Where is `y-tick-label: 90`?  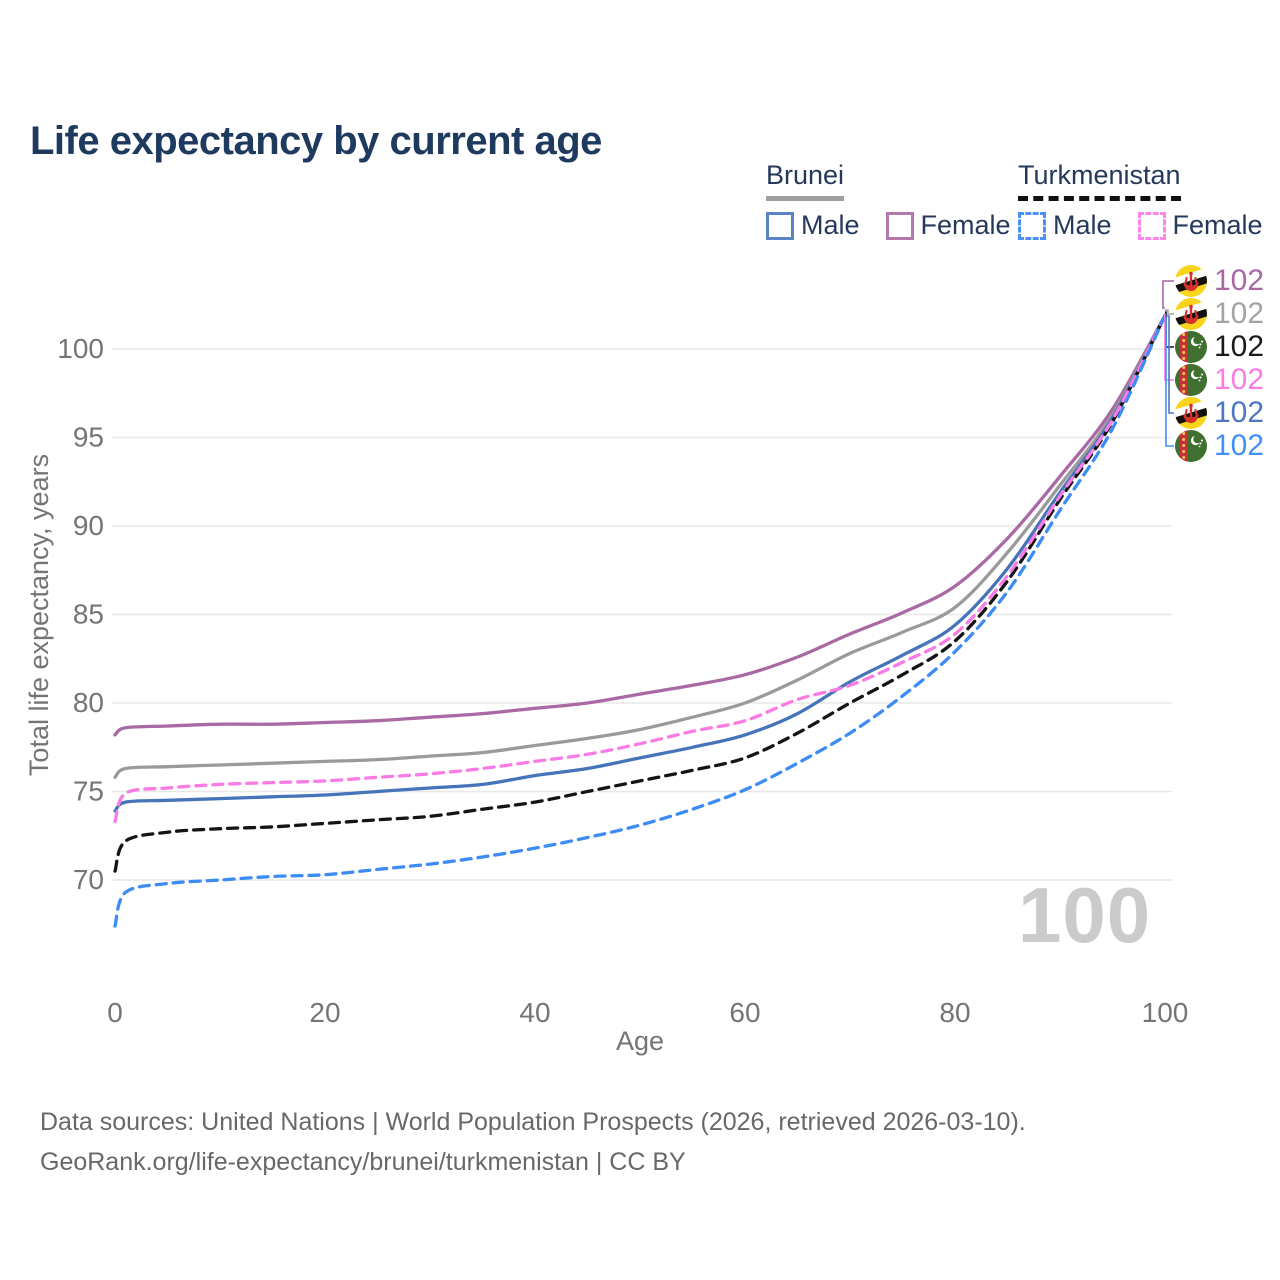
y-tick-label: 90 is located at coordinates (88, 525).